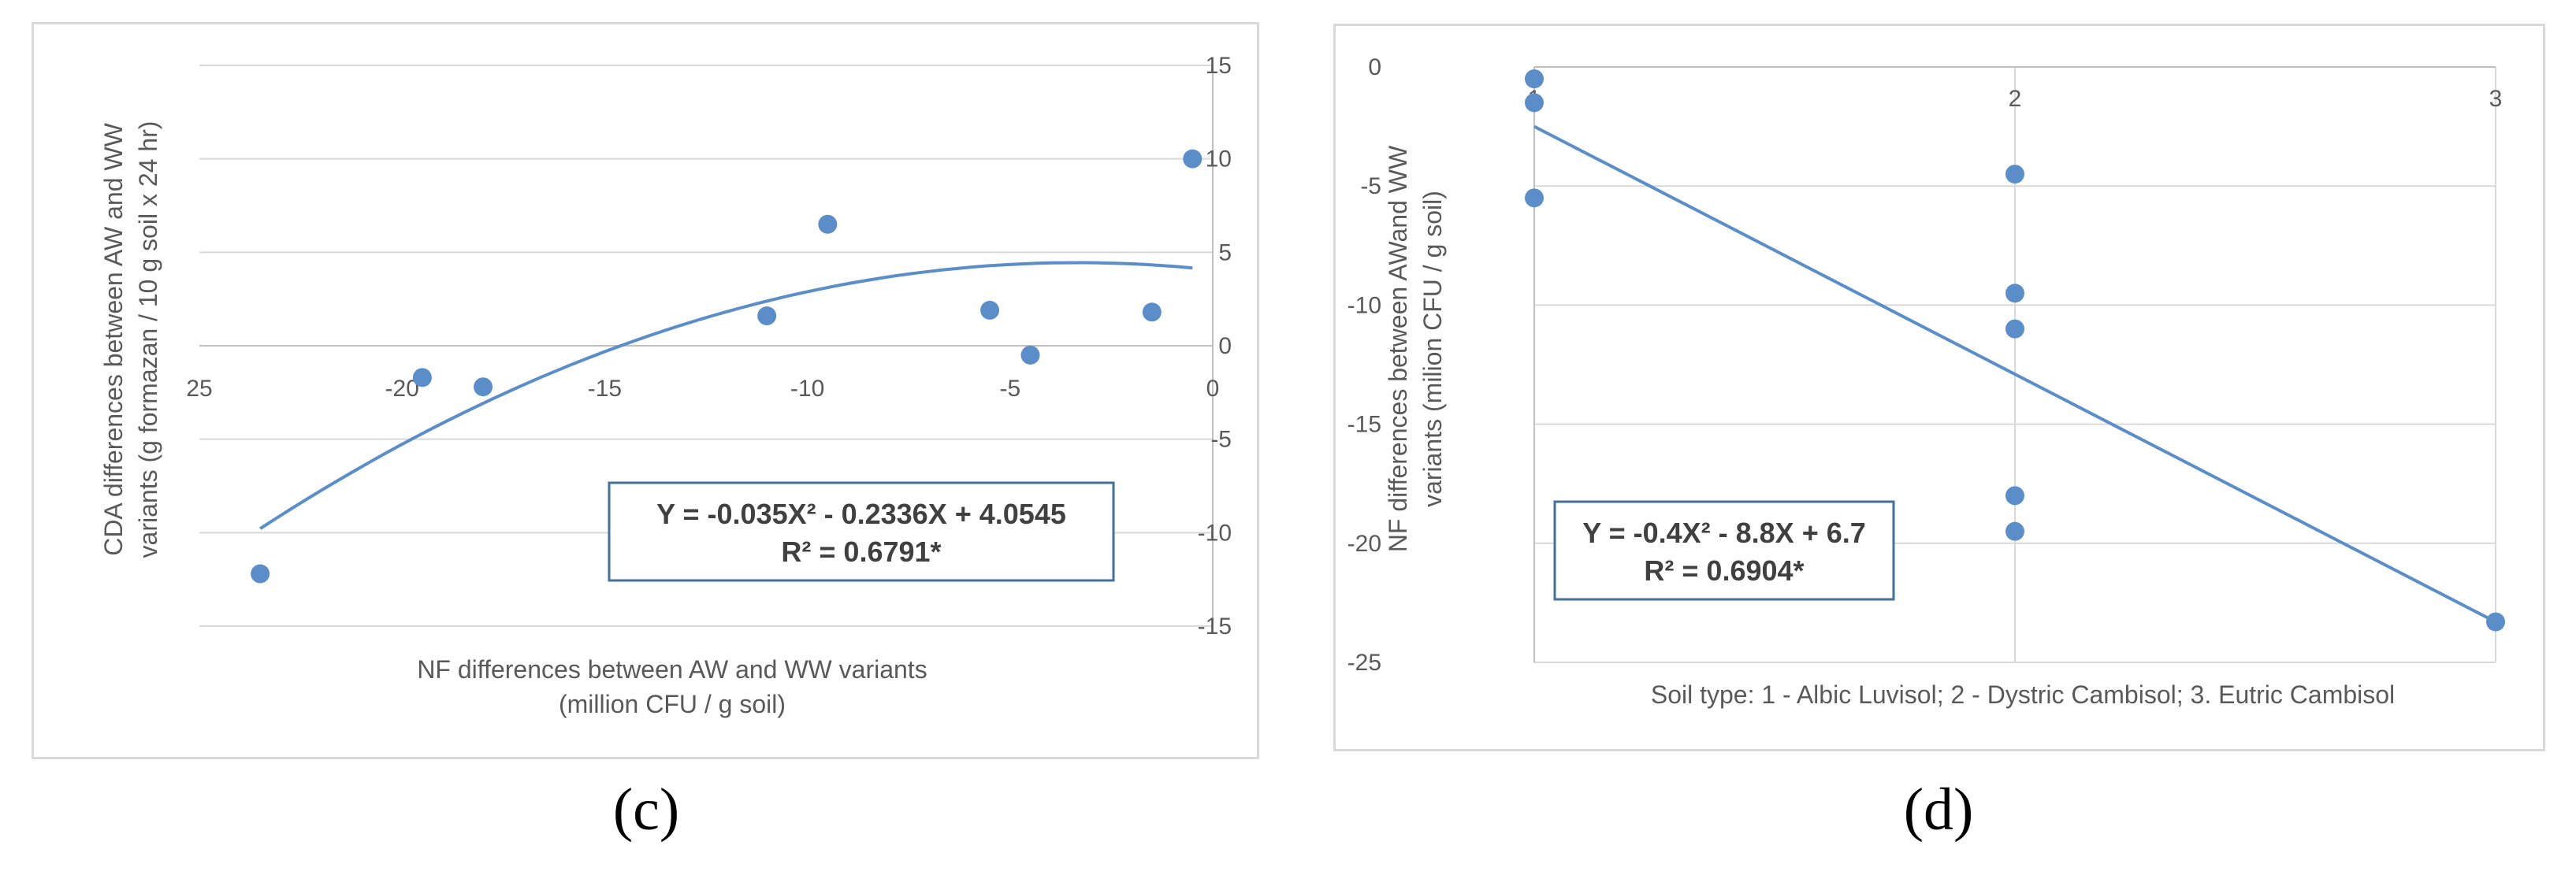  What do you see at coordinates (605, 389) in the screenshot?
I see `x-tick-label: -15` at bounding box center [605, 389].